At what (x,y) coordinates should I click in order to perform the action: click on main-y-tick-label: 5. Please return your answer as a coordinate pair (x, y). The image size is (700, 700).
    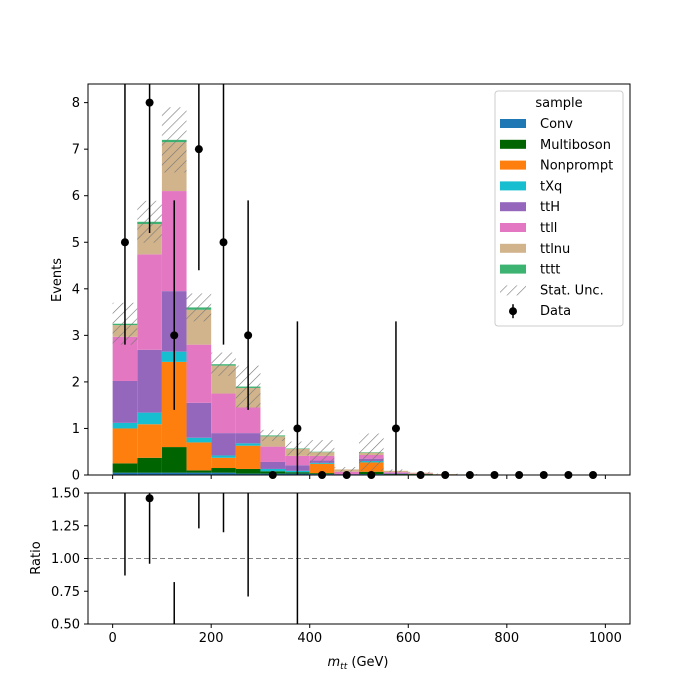
    Looking at the image, I should click on (76, 243).